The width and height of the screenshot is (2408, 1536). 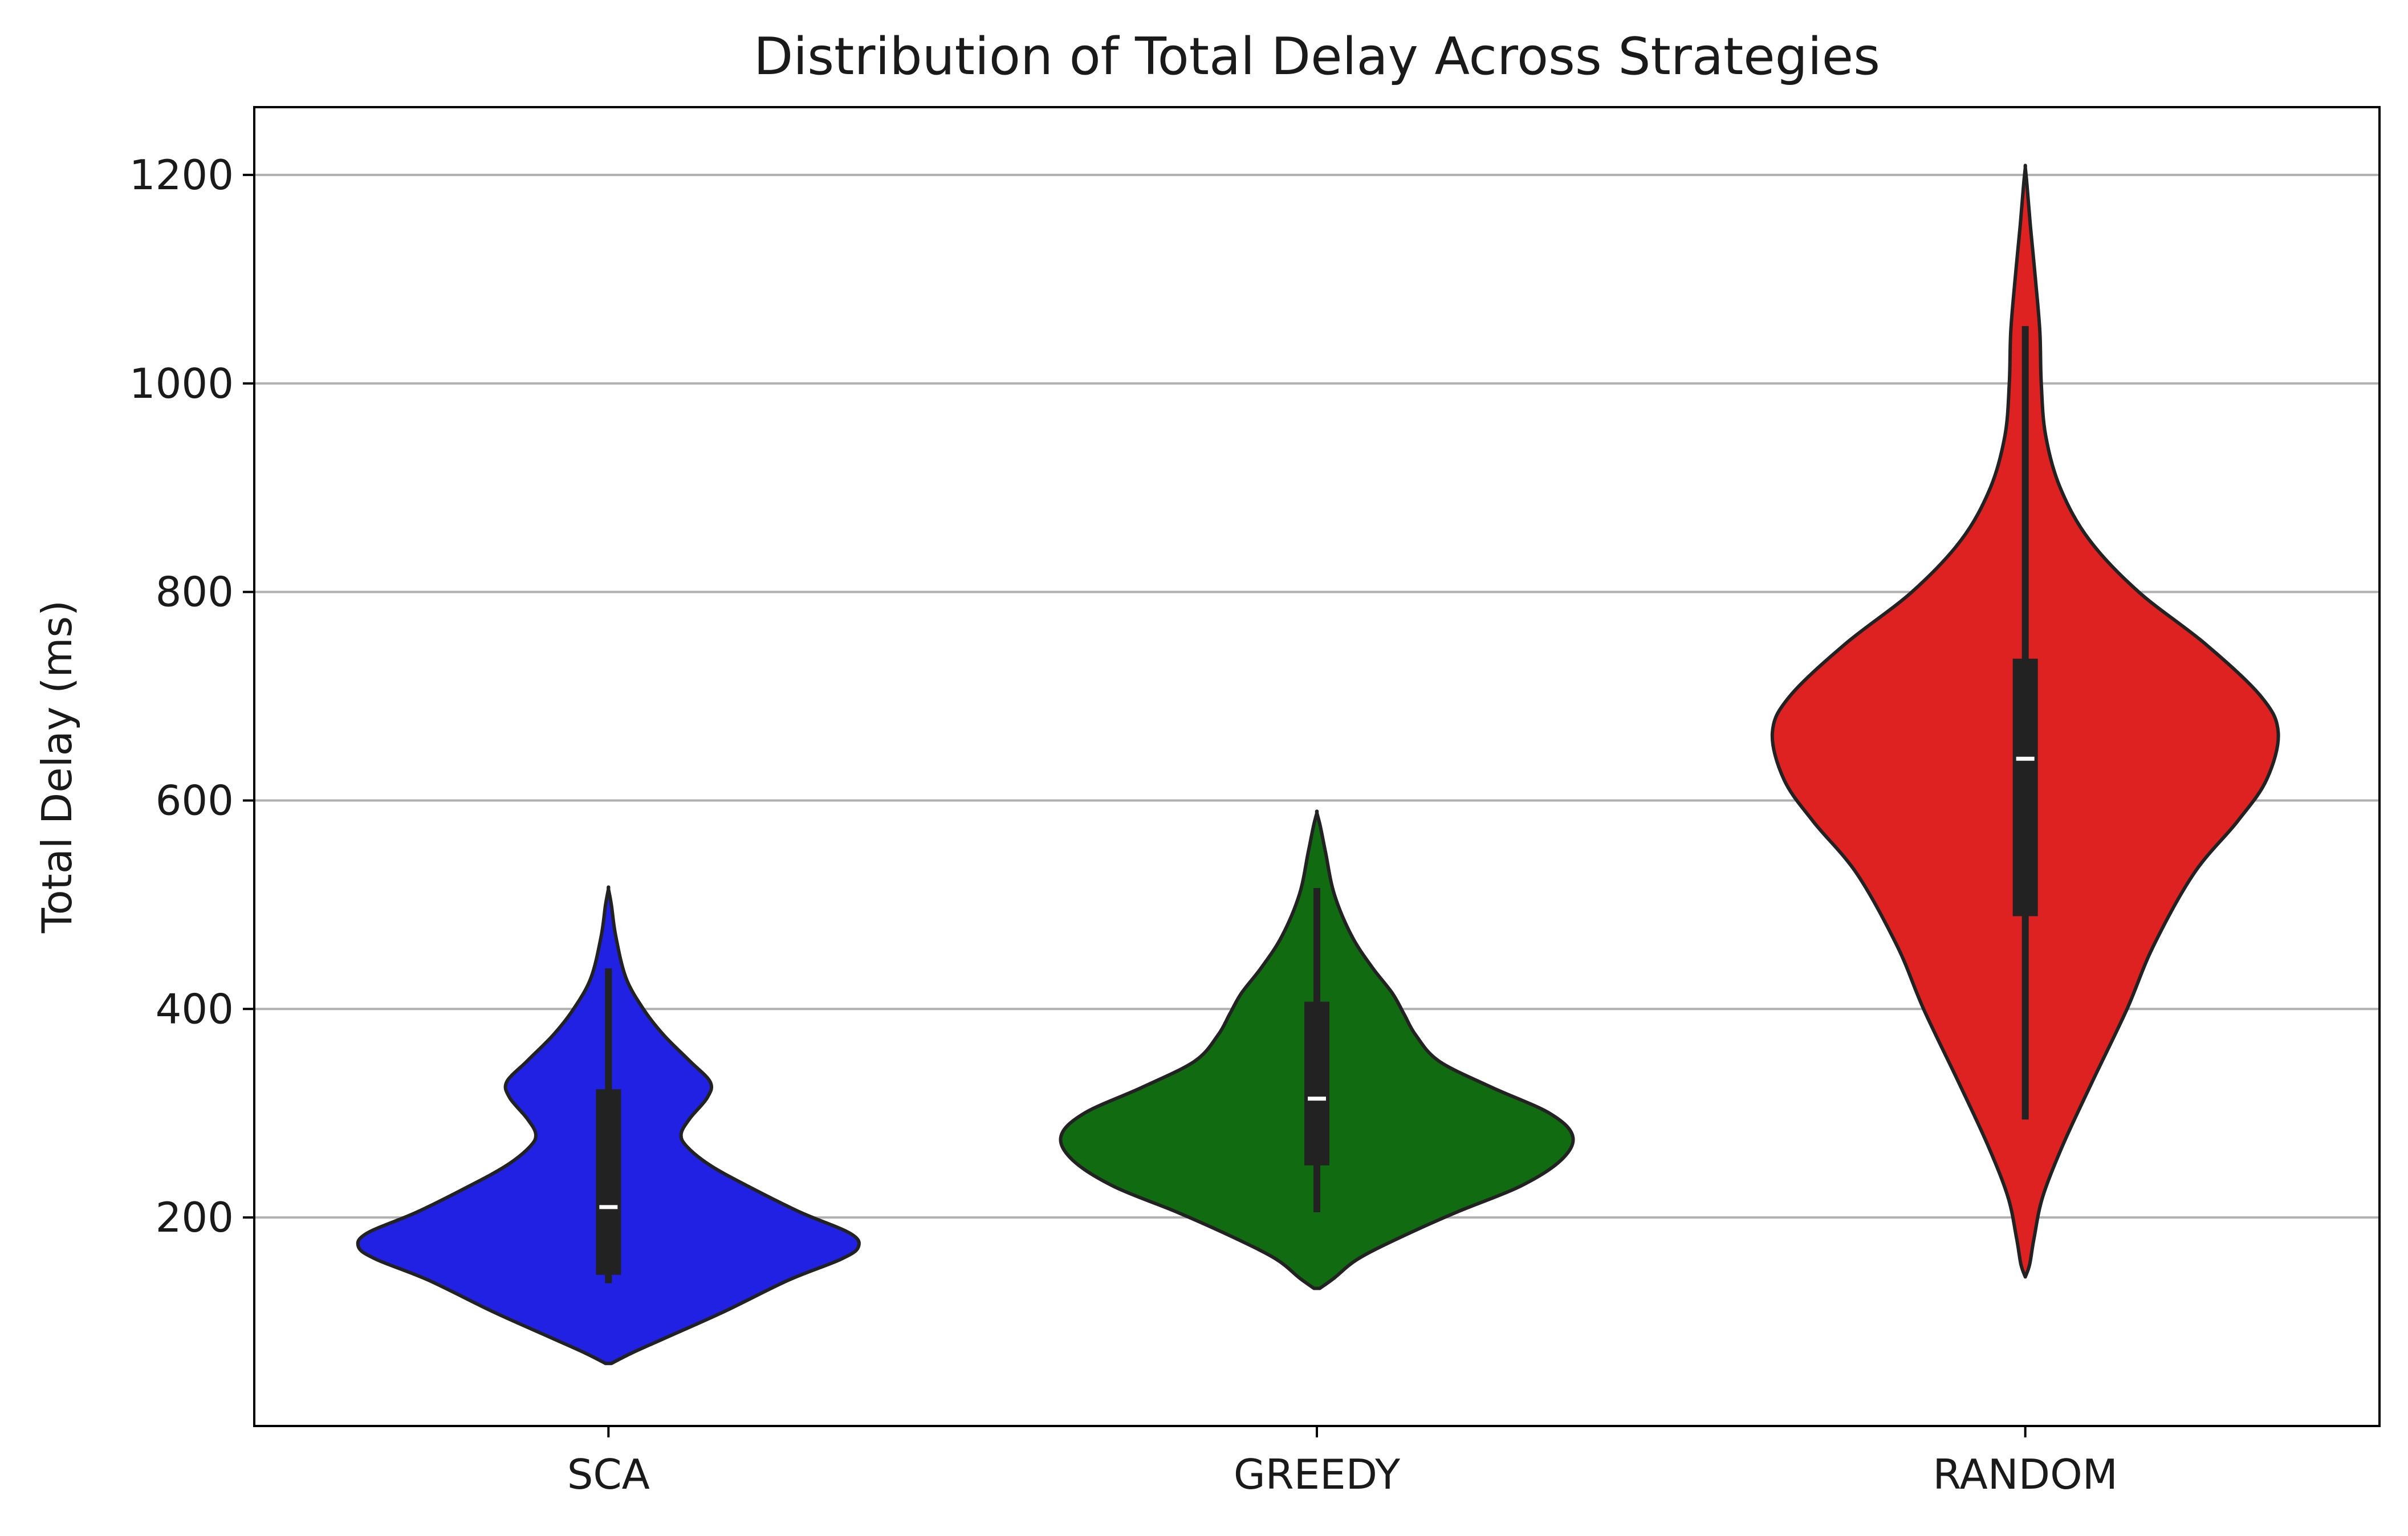 What do you see at coordinates (2025, 1474) in the screenshot?
I see `x-tick-label-random: RANDOM` at bounding box center [2025, 1474].